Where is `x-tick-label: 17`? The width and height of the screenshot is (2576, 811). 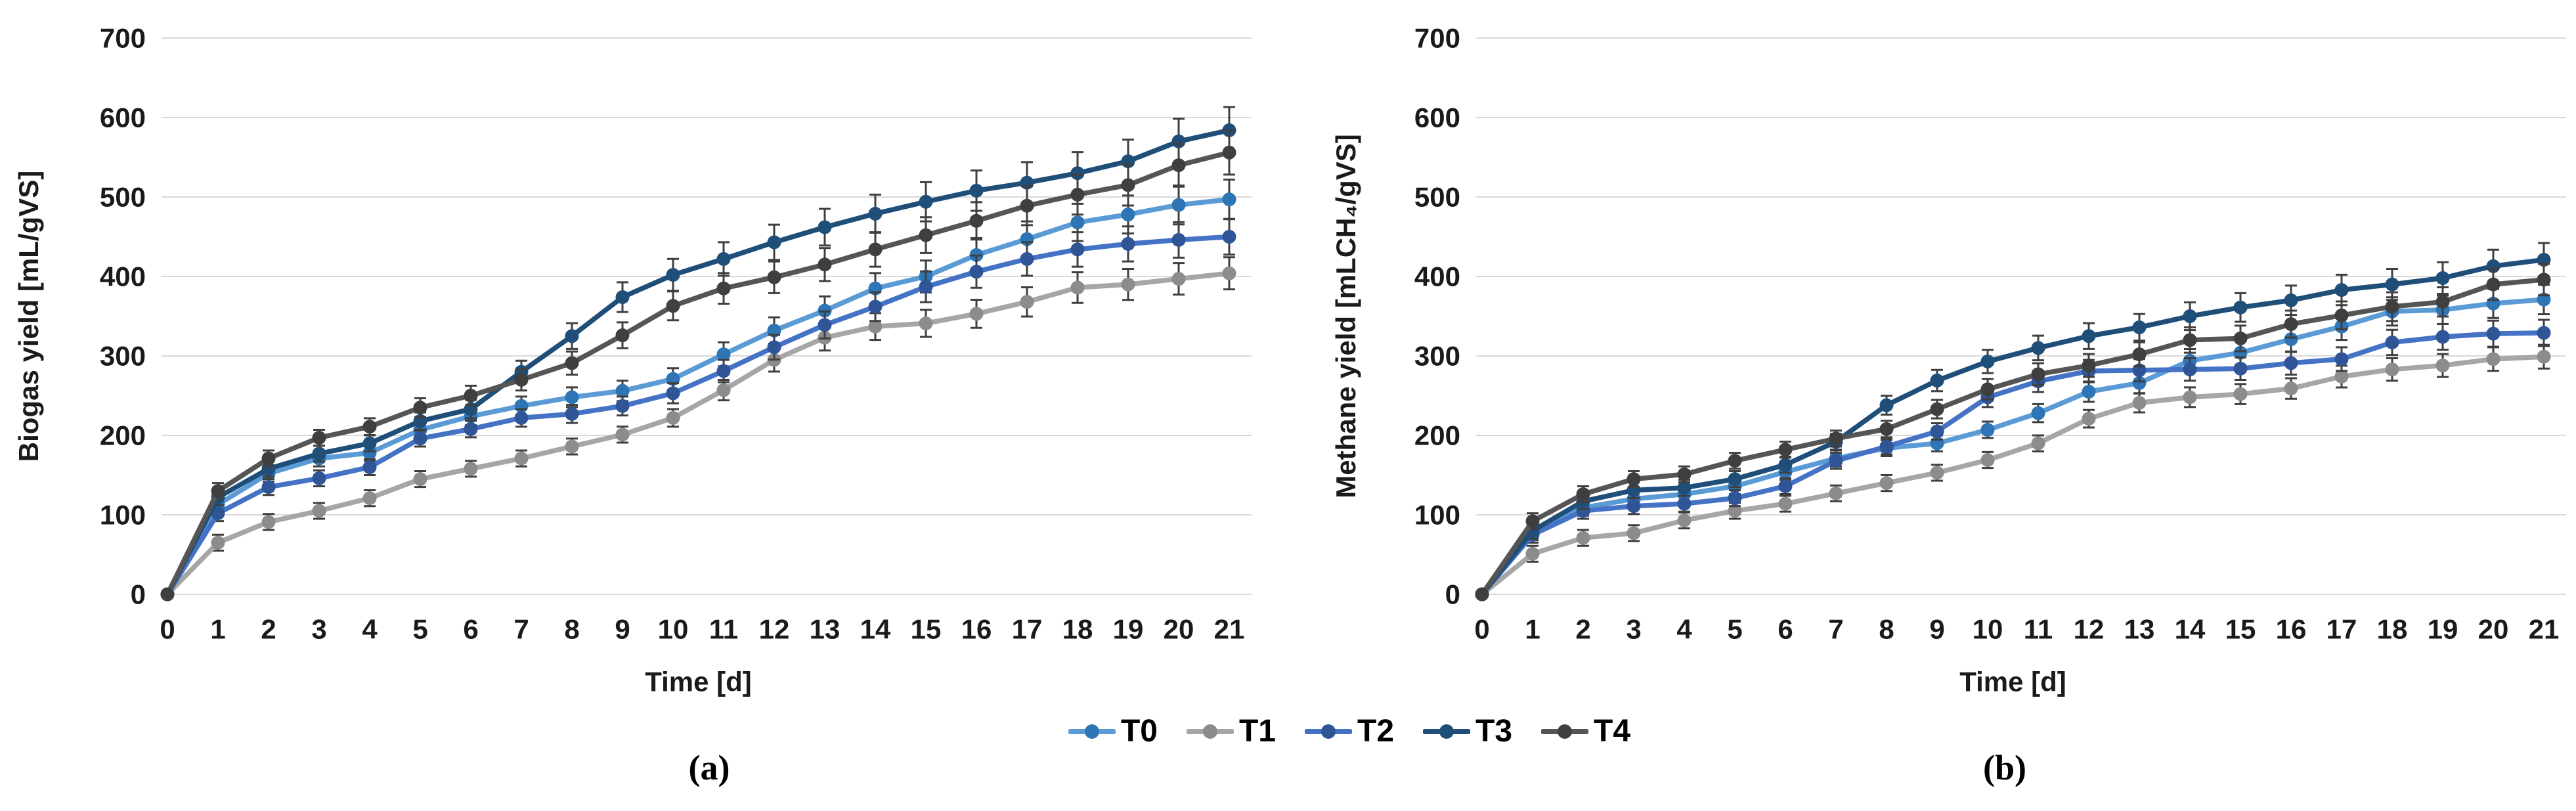 x-tick-label: 17 is located at coordinates (2341, 629).